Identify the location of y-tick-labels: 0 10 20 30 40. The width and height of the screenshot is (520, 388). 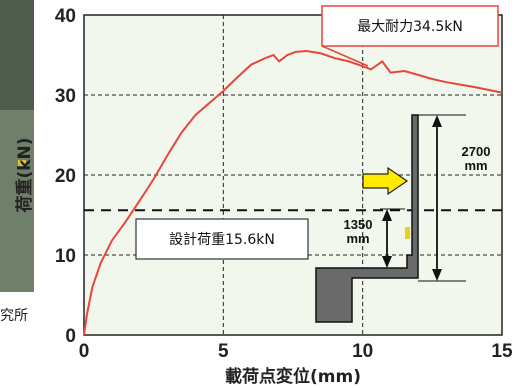
(65, 176).